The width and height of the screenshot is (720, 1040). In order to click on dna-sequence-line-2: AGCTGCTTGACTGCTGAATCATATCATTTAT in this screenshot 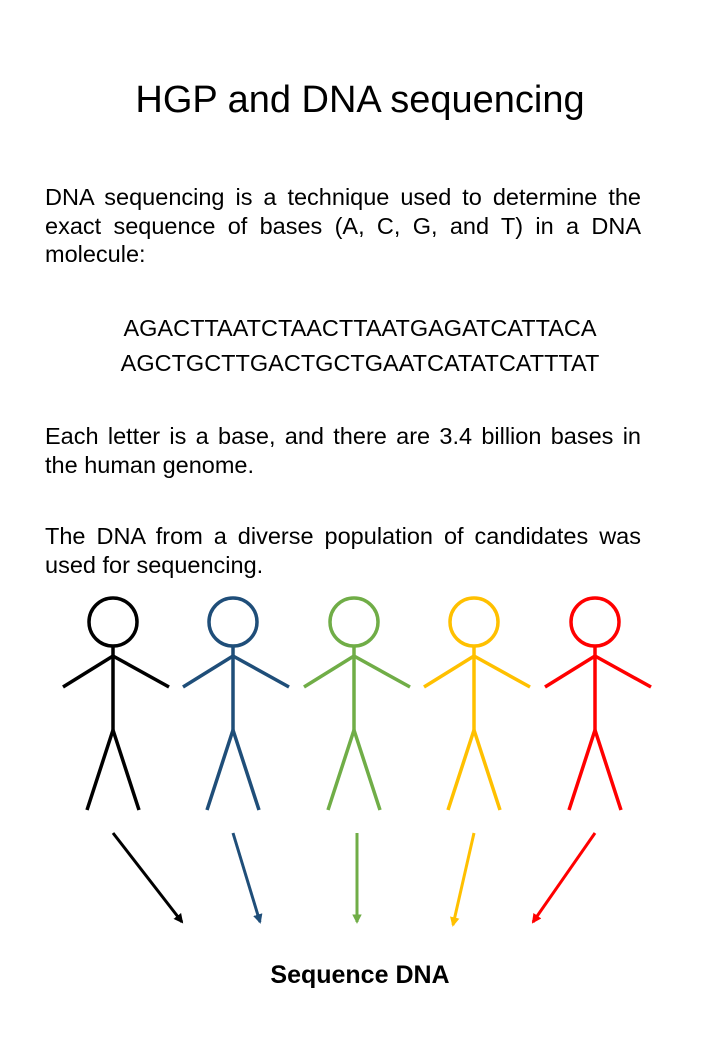, I will do `click(360, 363)`.